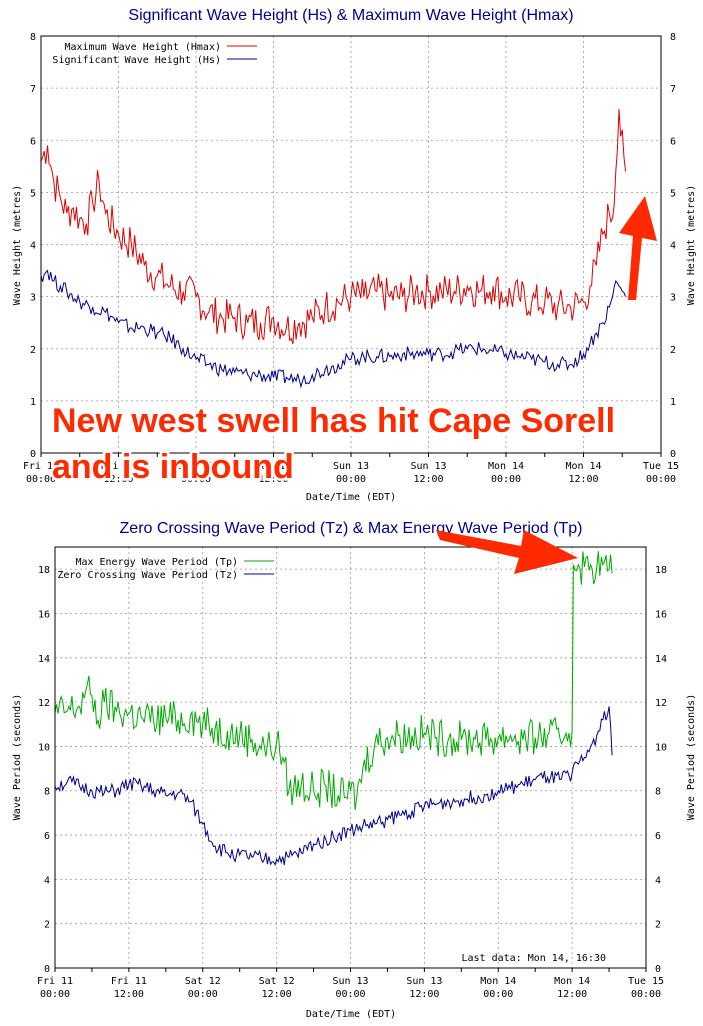 This screenshot has height=1026, width=703. Describe the element at coordinates (136, 60) in the screenshot. I see `legend-label-hs: Significant Wave Height (Hs)` at that location.